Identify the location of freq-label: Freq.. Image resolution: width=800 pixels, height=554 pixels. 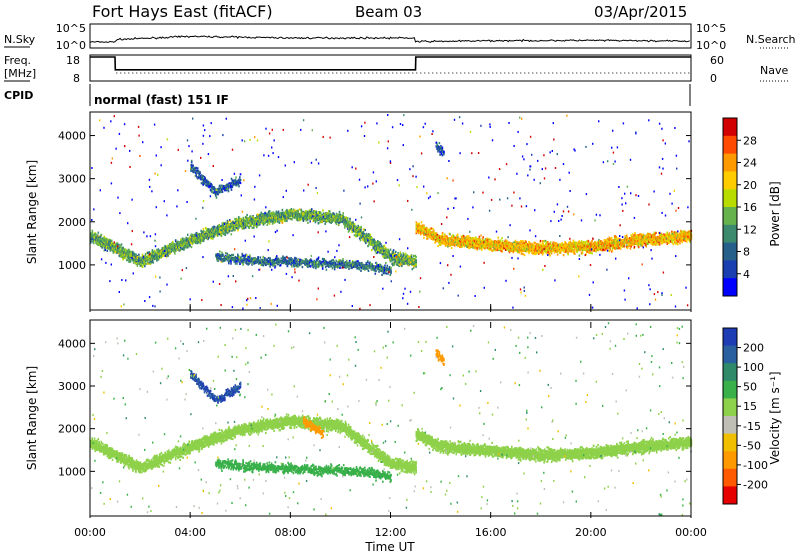
(17, 60).